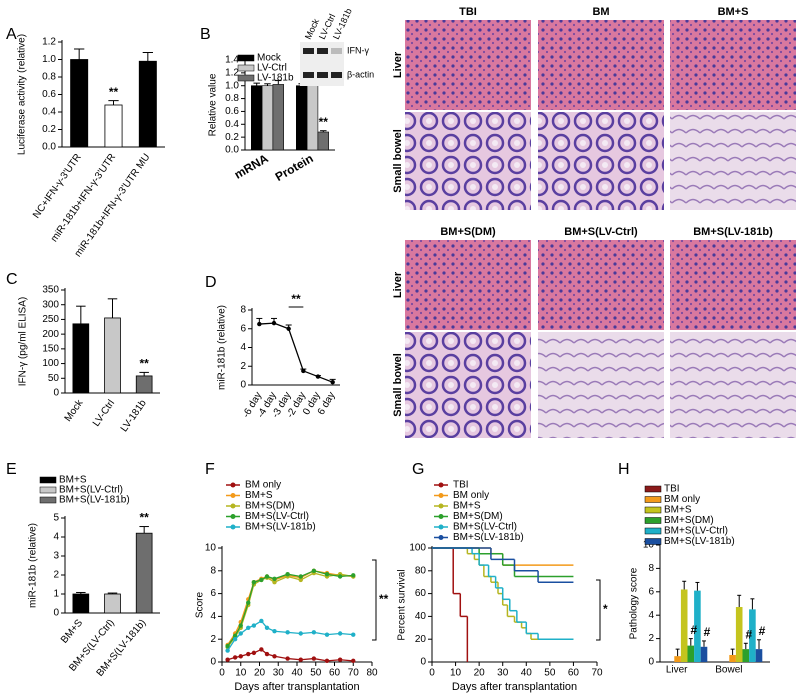  I want to click on x-tick-label: 30, so click(503, 673).